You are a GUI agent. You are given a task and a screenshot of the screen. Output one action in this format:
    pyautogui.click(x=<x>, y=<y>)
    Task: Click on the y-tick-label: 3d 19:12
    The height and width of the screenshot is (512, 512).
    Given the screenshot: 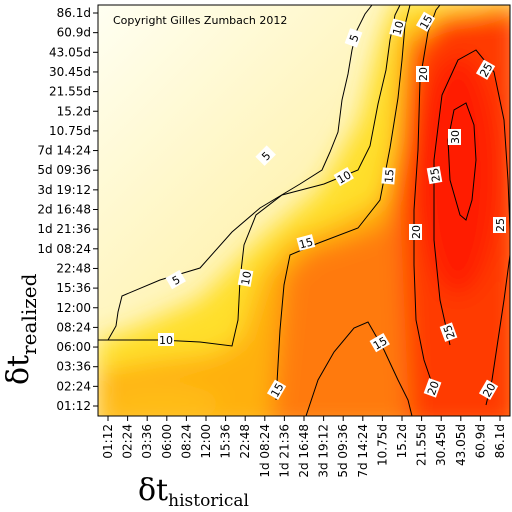 What is the action you would take?
    pyautogui.click(x=64, y=190)
    